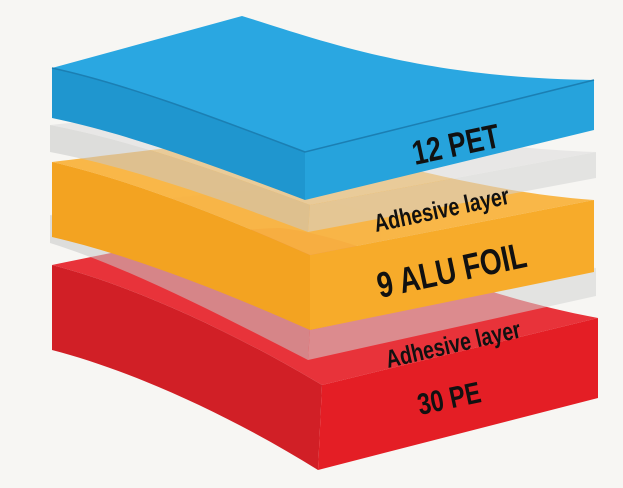  What do you see at coordinates (181, 246) in the screenshot?
I see `layer-alu-front-face` at bounding box center [181, 246].